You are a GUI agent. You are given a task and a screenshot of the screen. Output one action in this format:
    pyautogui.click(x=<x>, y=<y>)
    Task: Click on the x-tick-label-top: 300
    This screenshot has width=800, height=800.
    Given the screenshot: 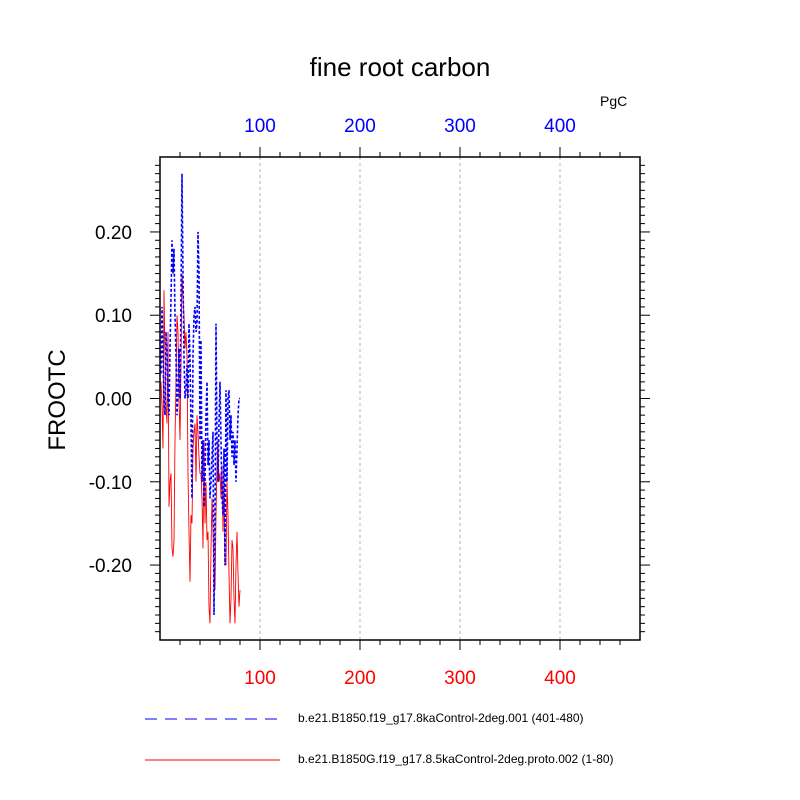 What is the action you would take?
    pyautogui.click(x=460, y=126)
    